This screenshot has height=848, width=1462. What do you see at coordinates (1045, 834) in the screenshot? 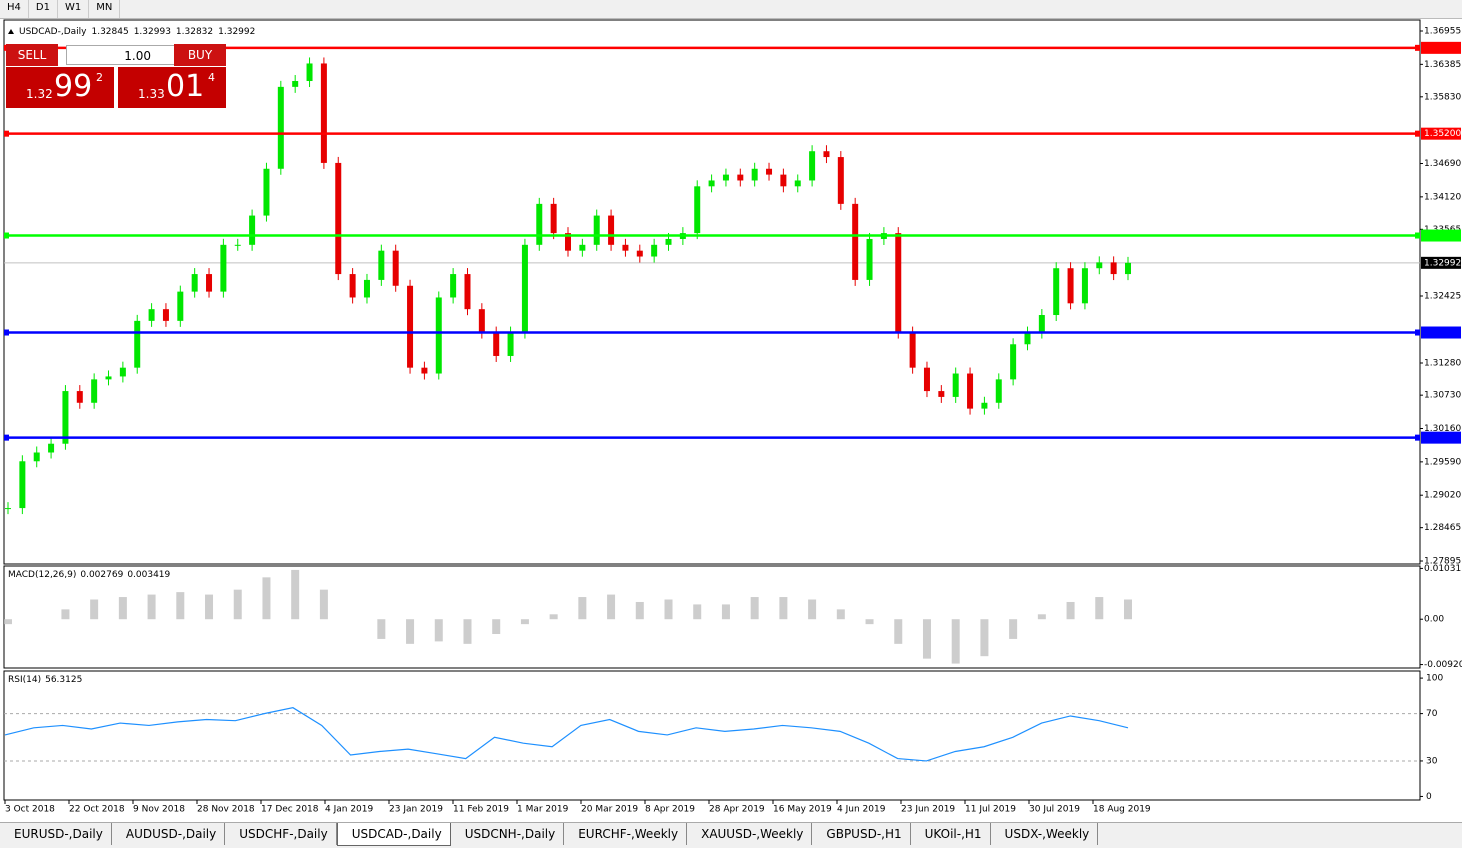
I see `symbol-tab: USDX-,Weekly` at bounding box center [1045, 834].